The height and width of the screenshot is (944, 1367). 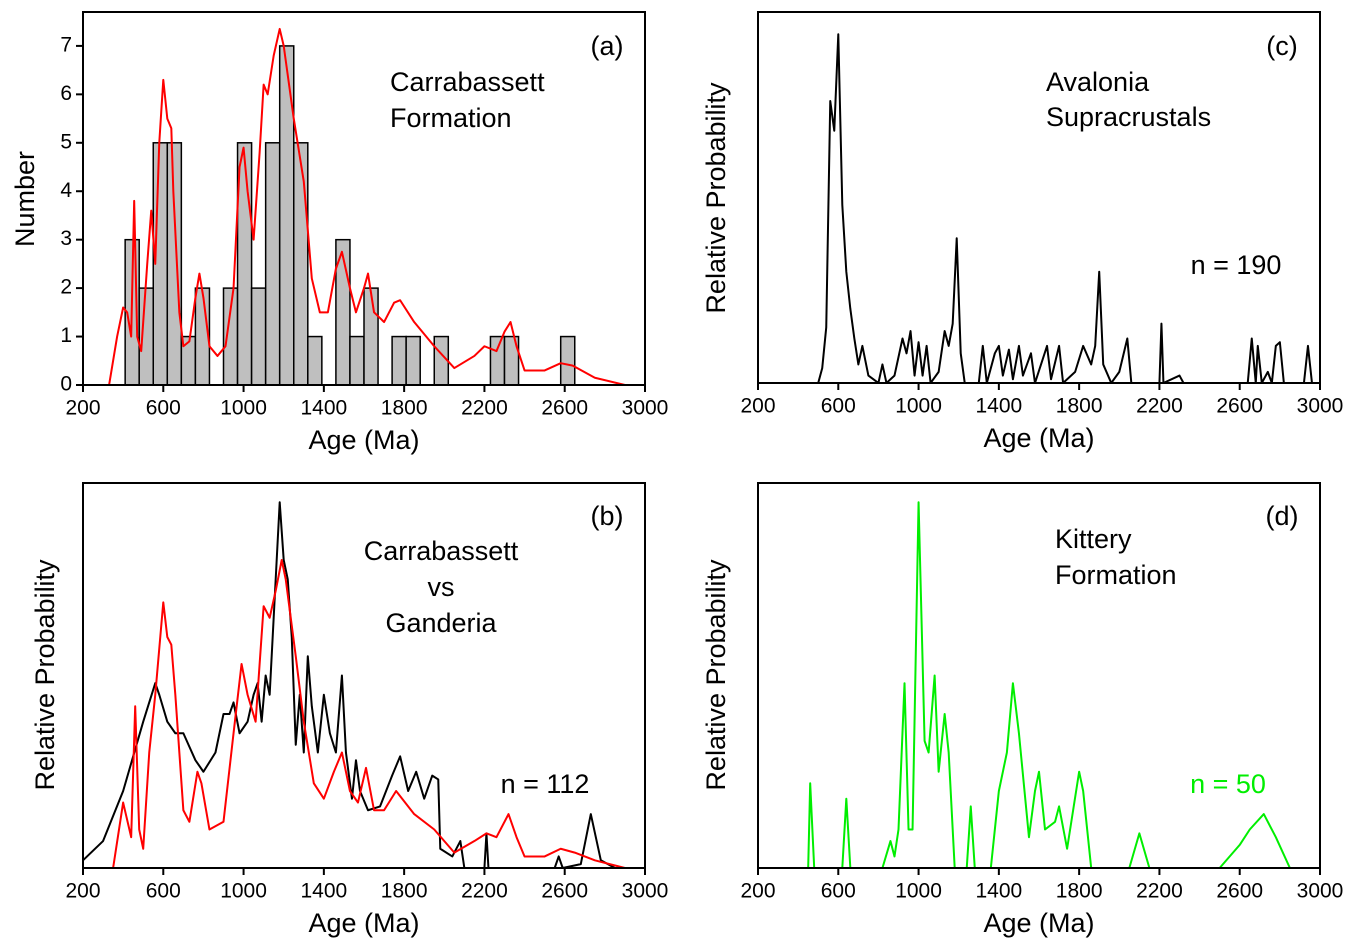 What do you see at coordinates (1282, 516) in the screenshot?
I see `annotation: (d)` at bounding box center [1282, 516].